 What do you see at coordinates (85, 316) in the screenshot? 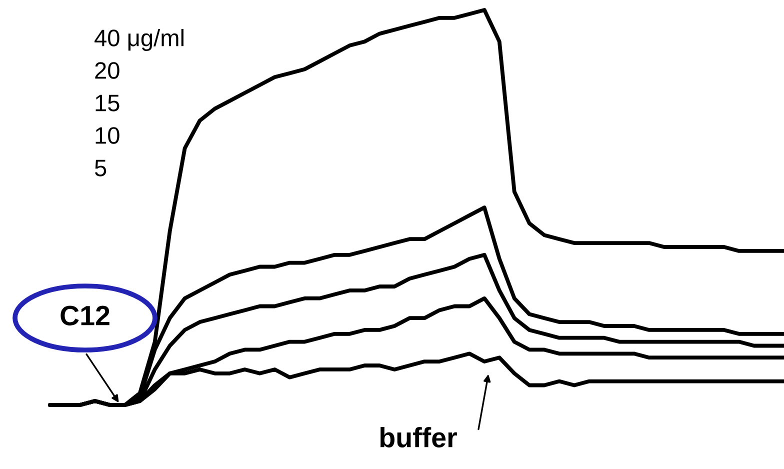
I see `annotation: C12` at bounding box center [85, 316].